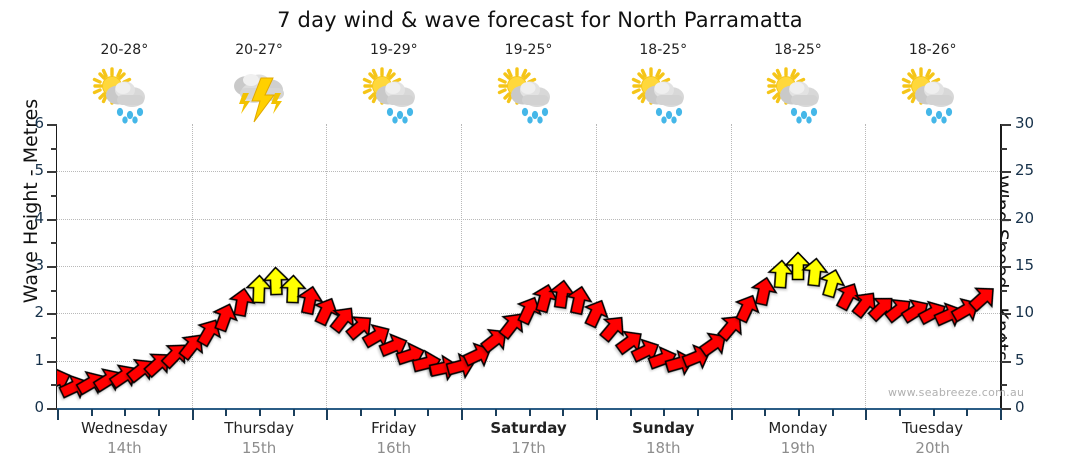  I want to click on day-footer-wednesday: Wednesday 14th, so click(124, 444).